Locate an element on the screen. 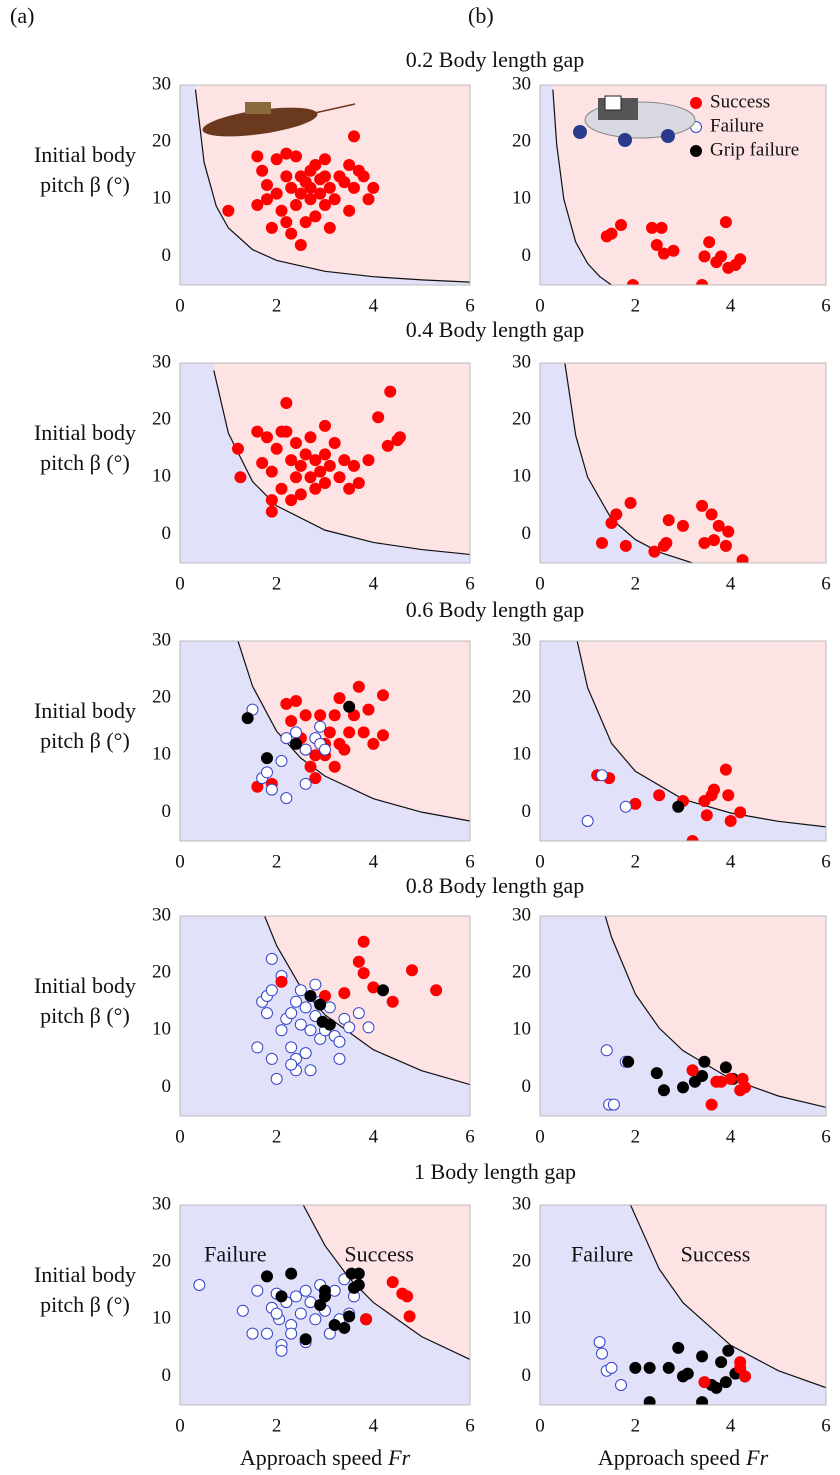 The height and width of the screenshot is (1475, 840). y-axis-label: Initial body is located at coordinates (85, 1274).